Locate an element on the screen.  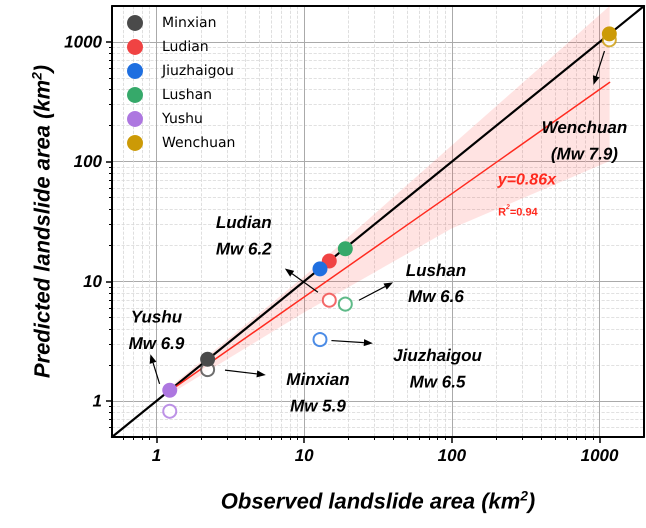
annotation: y=0.86x is located at coordinates (527, 180).